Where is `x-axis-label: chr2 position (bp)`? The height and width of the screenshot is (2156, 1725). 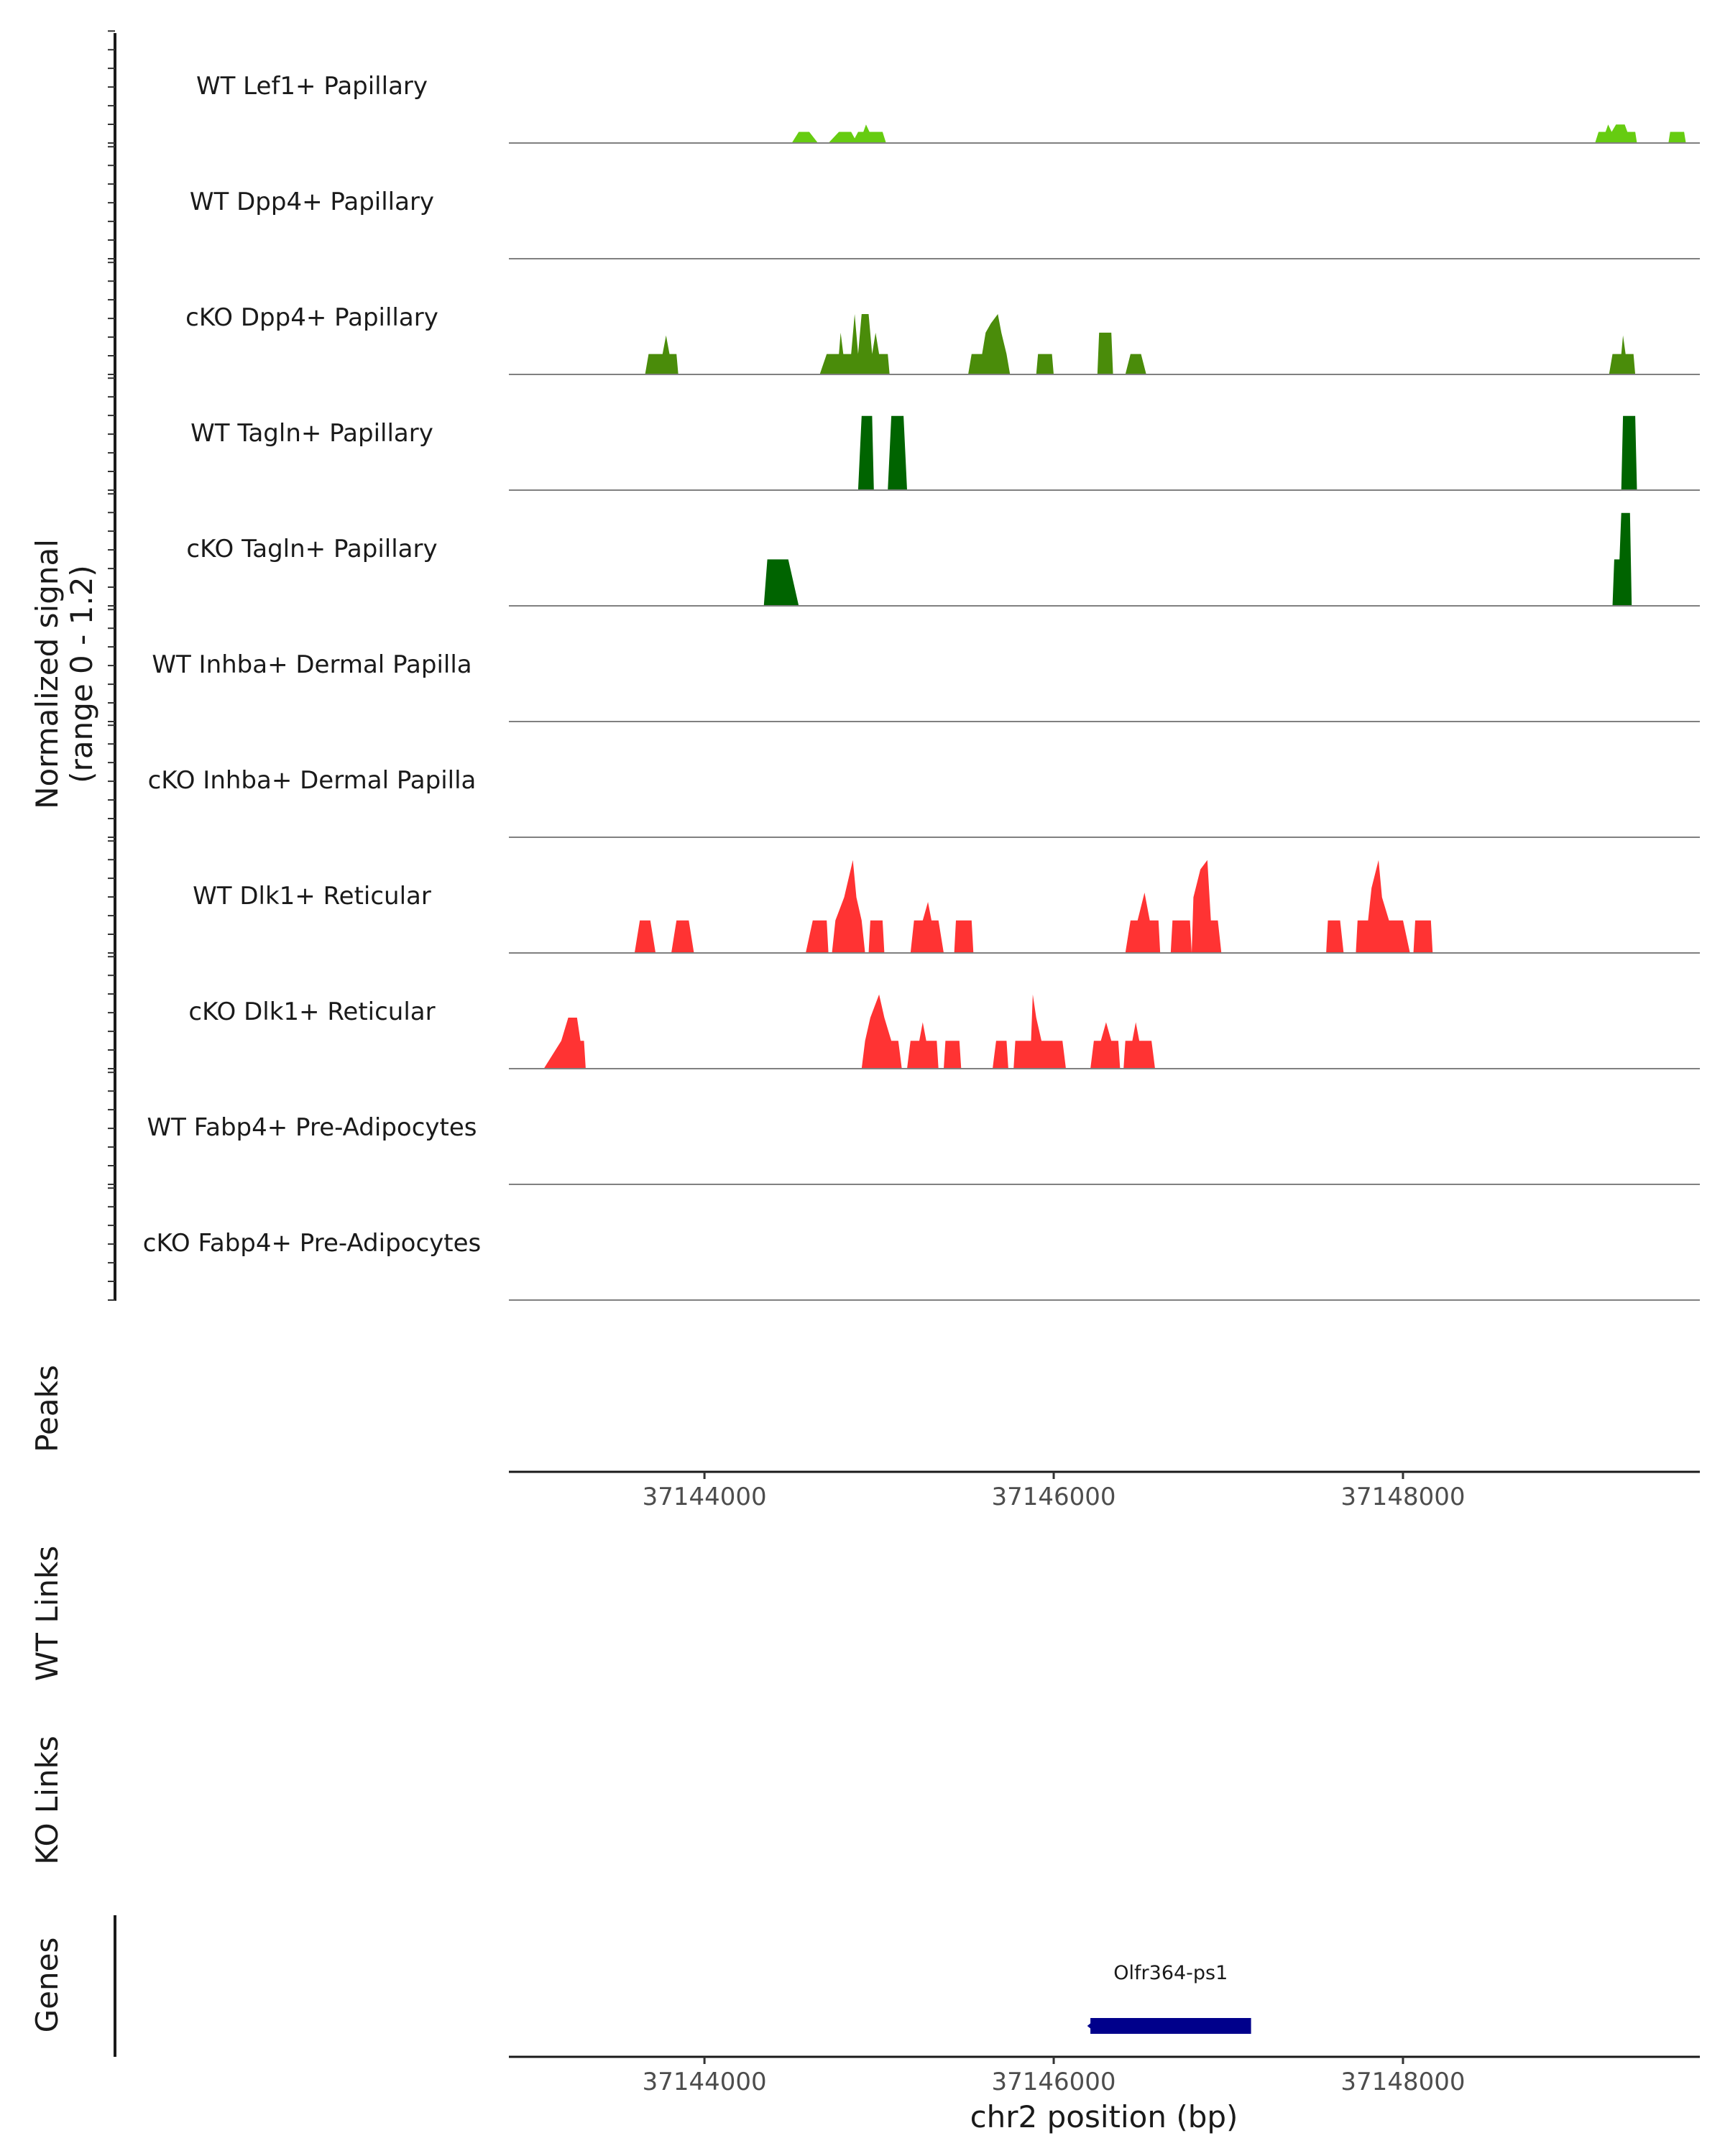 x-axis-label: chr2 position (bp) is located at coordinates (1104, 2116).